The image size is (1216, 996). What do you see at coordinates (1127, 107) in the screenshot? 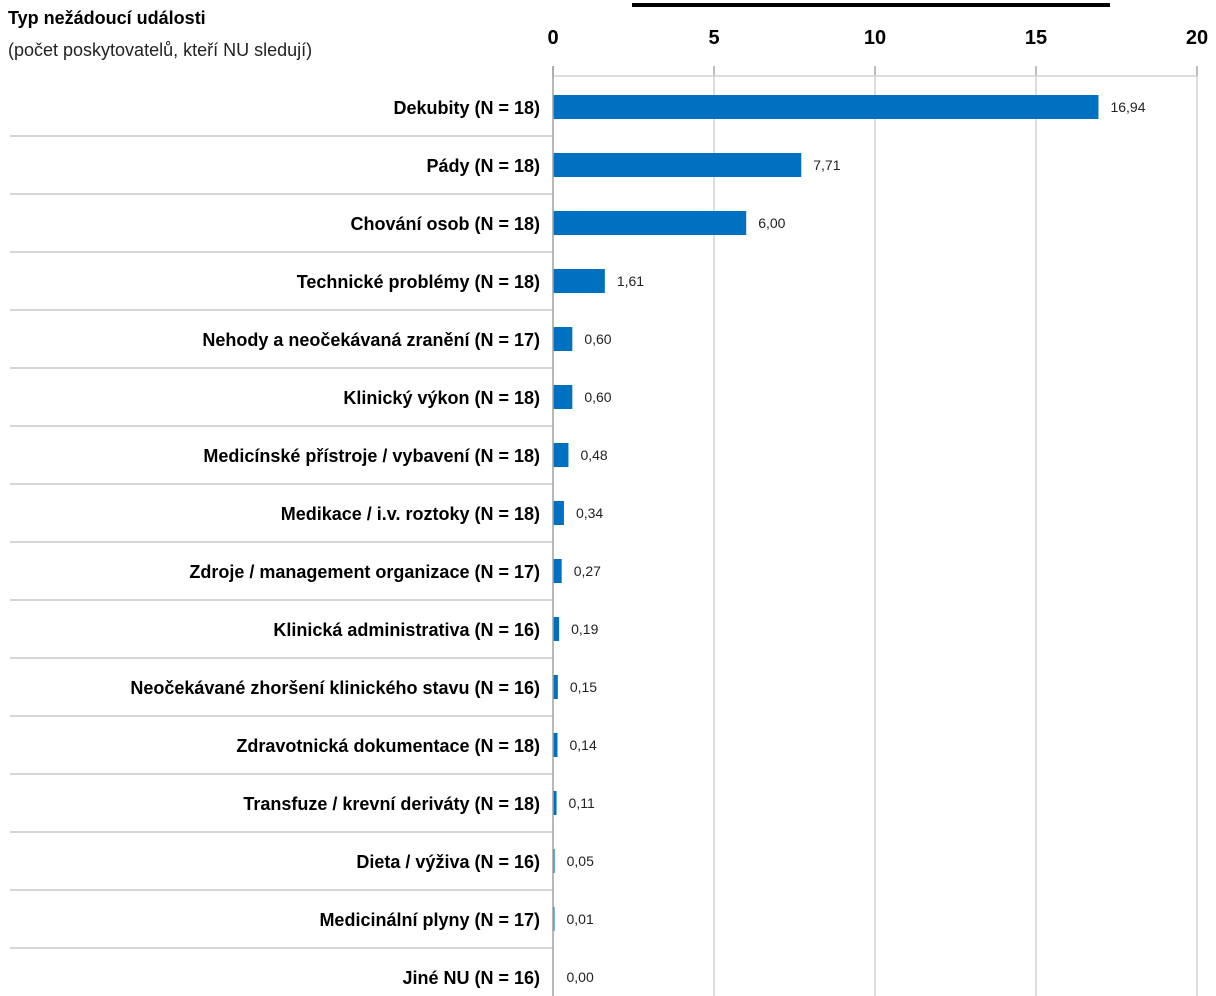
I see `data-label: 16,94` at bounding box center [1127, 107].